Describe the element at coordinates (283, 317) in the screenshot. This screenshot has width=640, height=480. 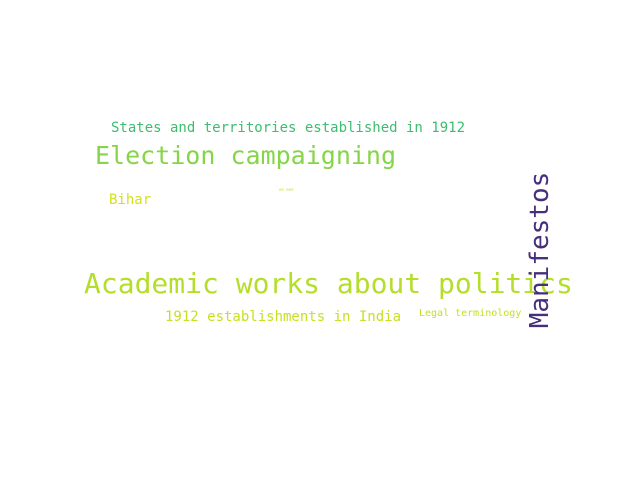
I see `word-1912-establishments-in-india: 1912 establishments in India` at that location.